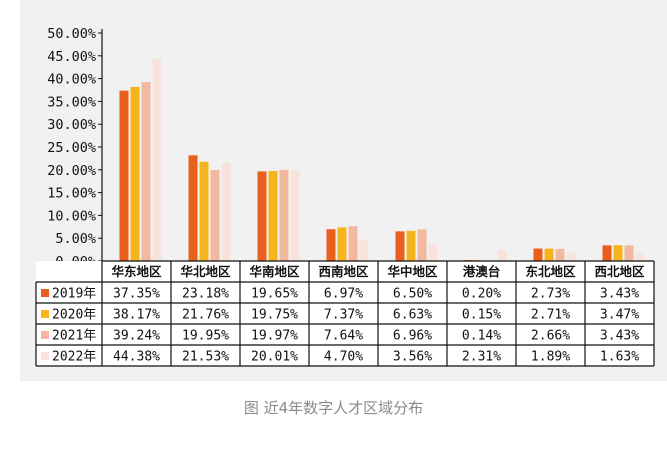  What do you see at coordinates (136, 315) in the screenshot?
I see `data-cell: 38.17%` at bounding box center [136, 315].